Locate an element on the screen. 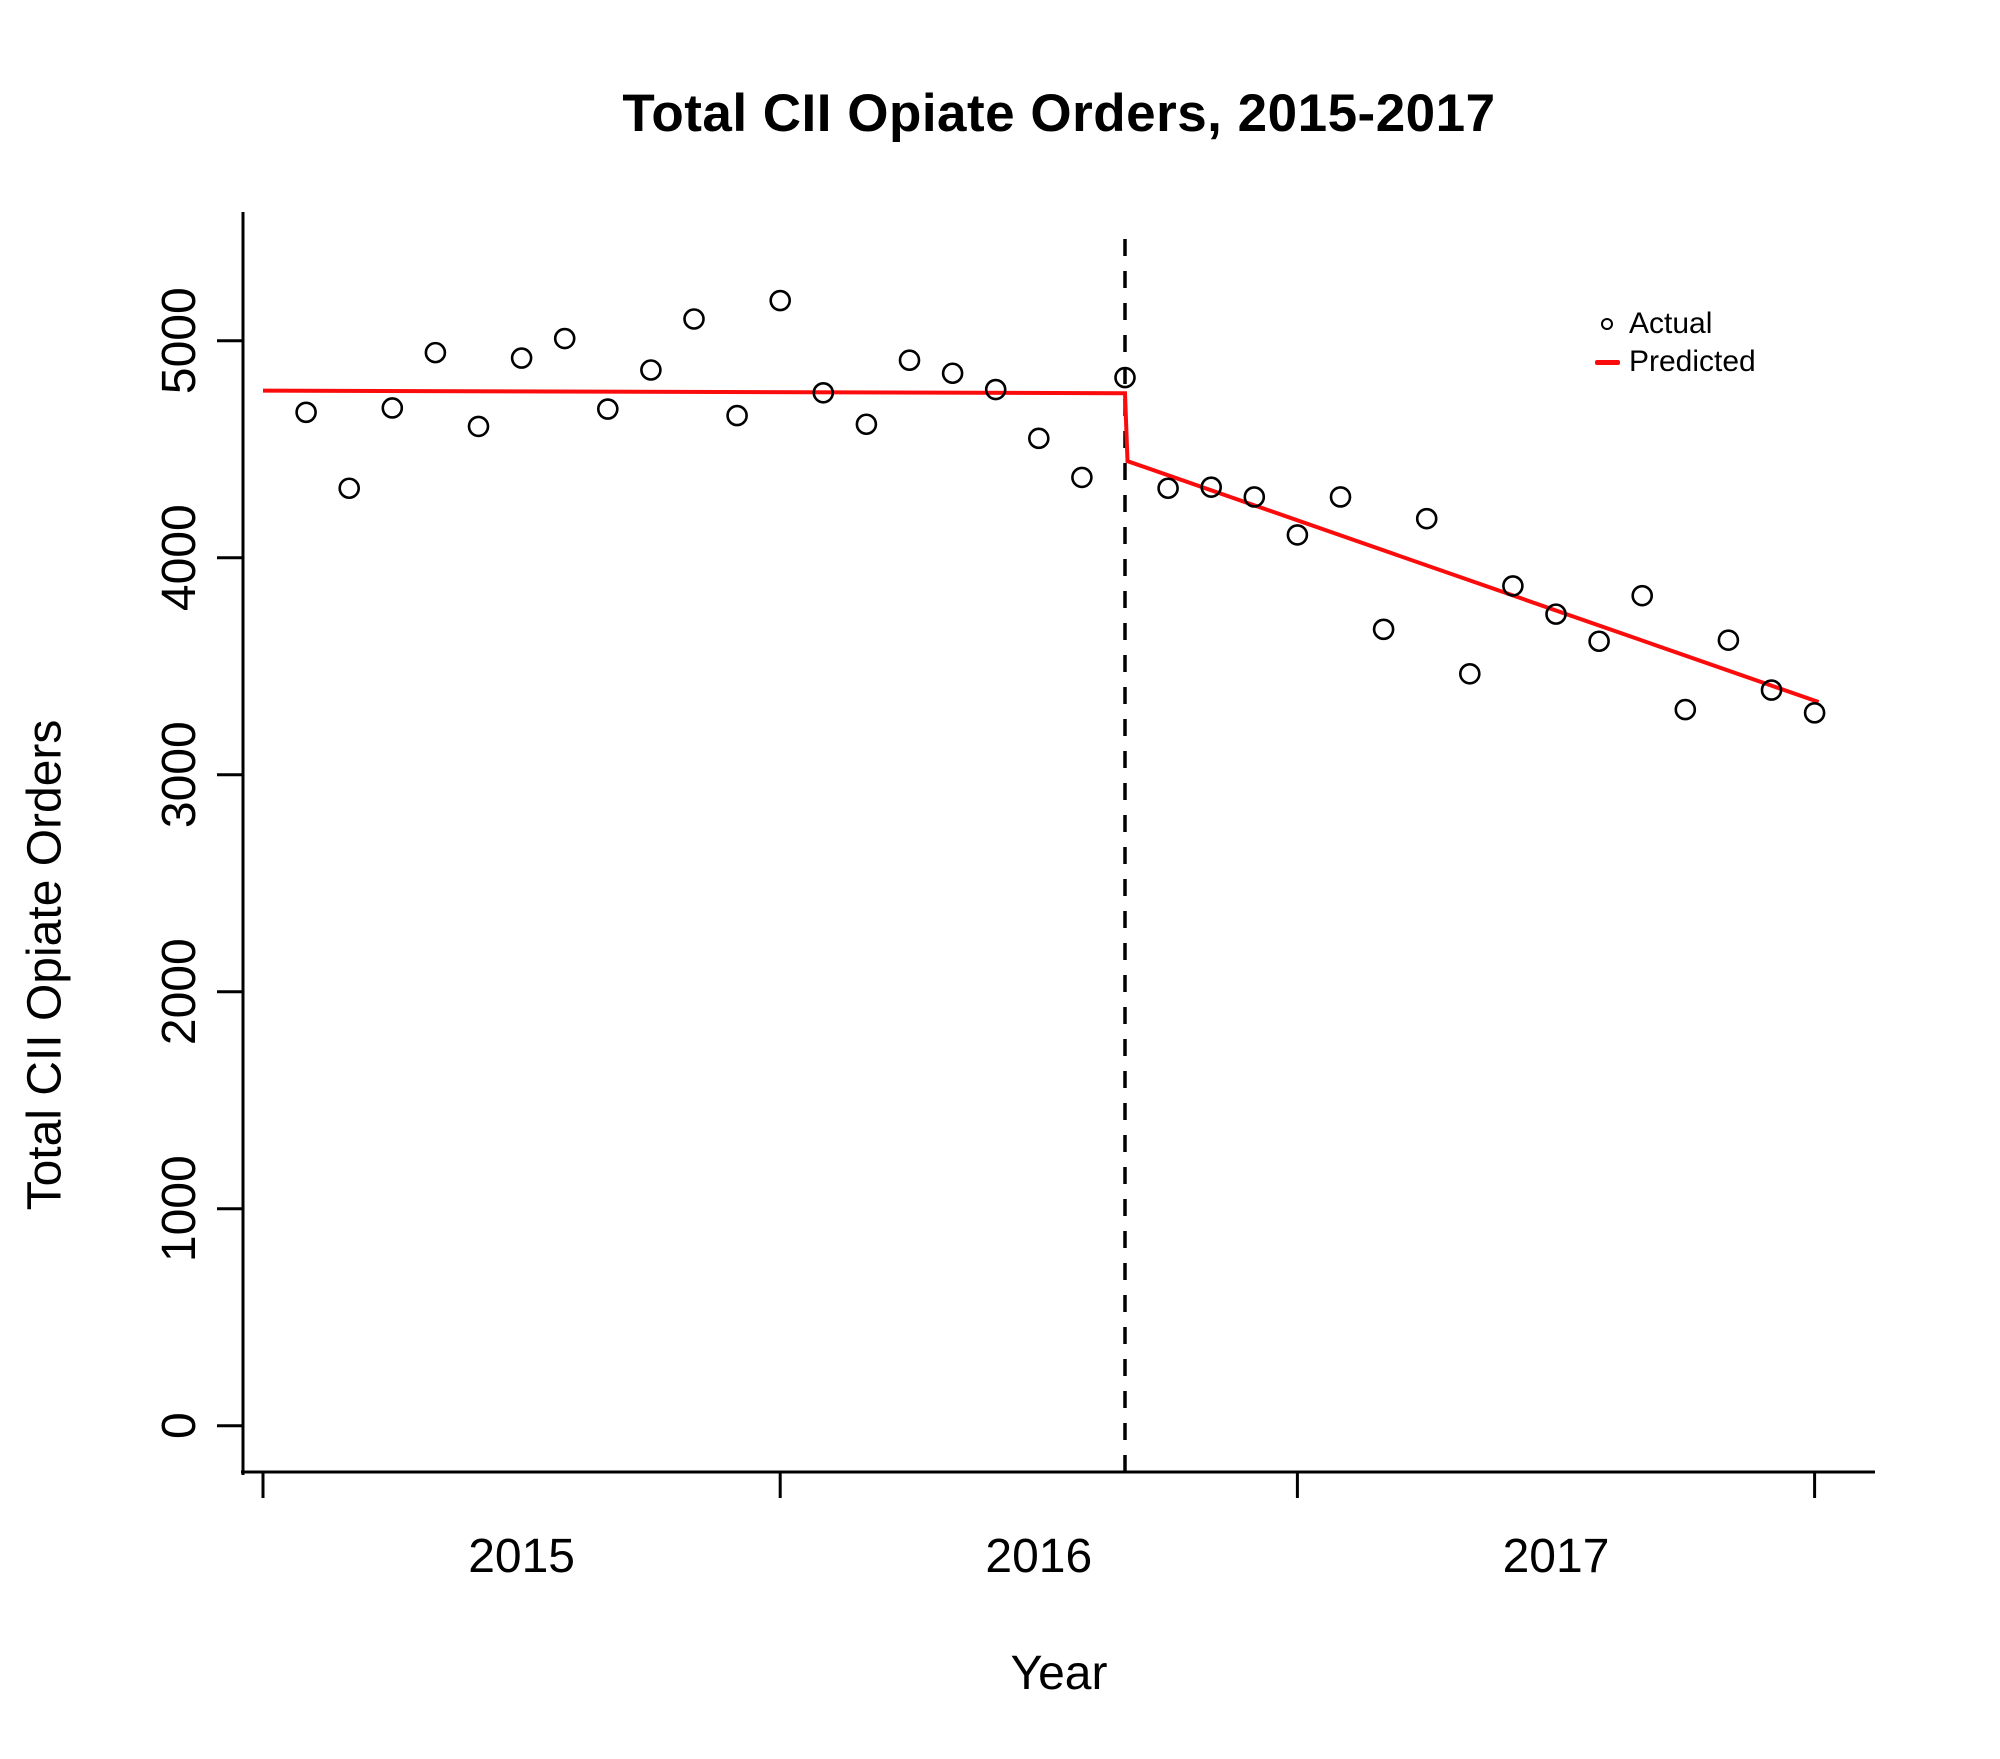 The width and height of the screenshot is (2000, 1759). legend-actual-label: Actual is located at coordinates (1671, 323).